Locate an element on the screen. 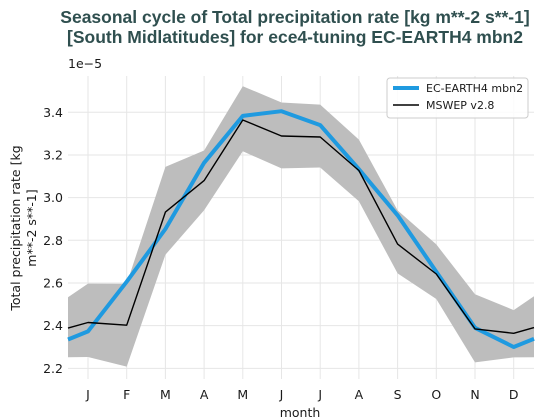  x-tick-label: F is located at coordinates (126, 394).